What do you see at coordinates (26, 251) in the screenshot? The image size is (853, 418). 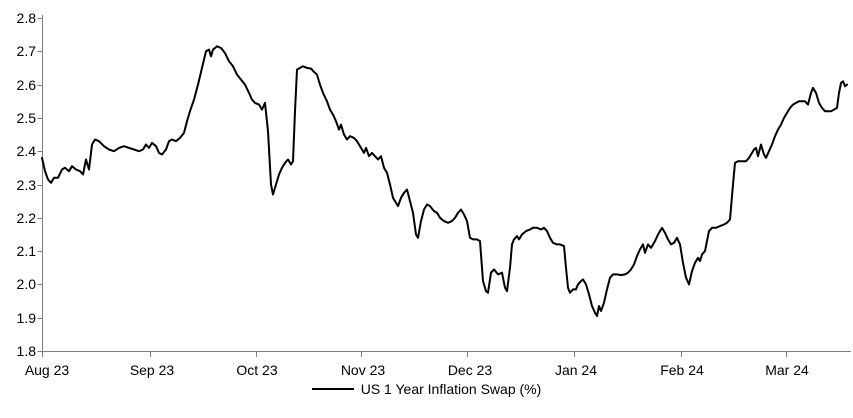 I see `y-tick-label: 2.1` at bounding box center [26, 251].